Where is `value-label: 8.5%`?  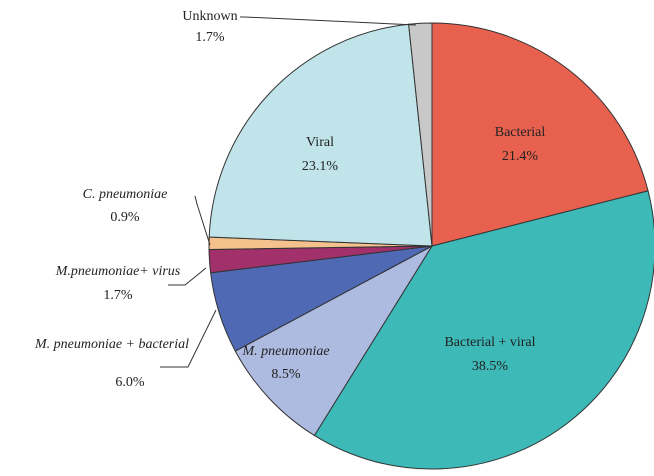 value-label: 8.5% is located at coordinates (286, 374).